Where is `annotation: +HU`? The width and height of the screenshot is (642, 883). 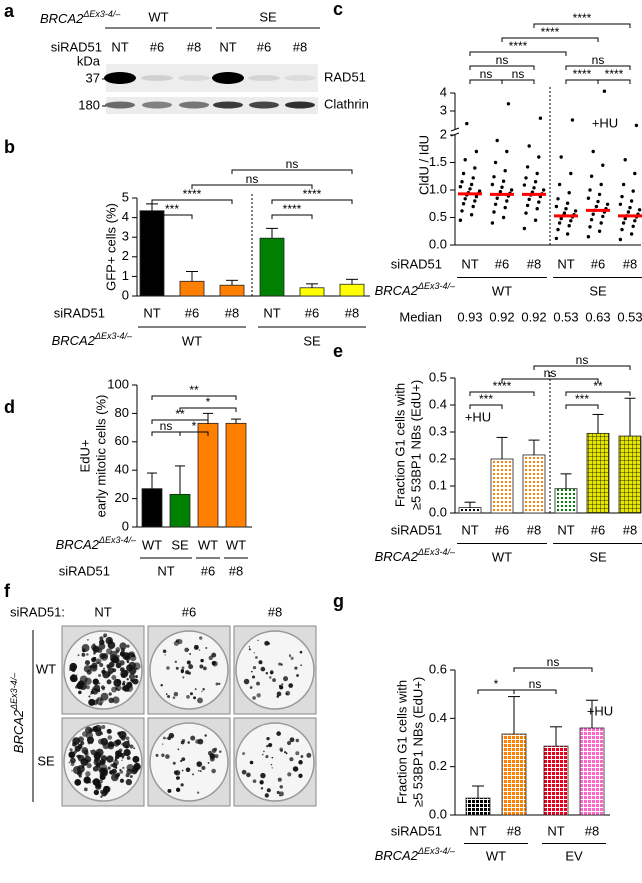
annotation: +HU is located at coordinates (605, 122).